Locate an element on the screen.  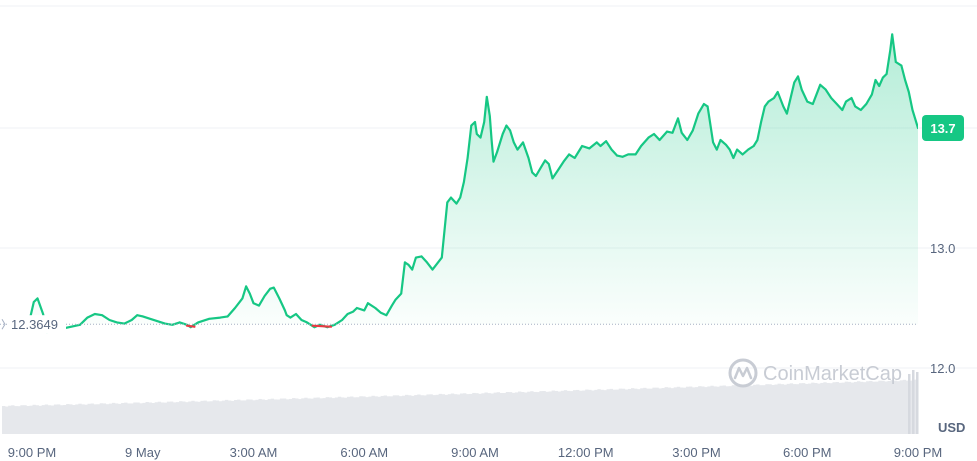
x-tick-label: 12:00 PM is located at coordinates (586, 452).